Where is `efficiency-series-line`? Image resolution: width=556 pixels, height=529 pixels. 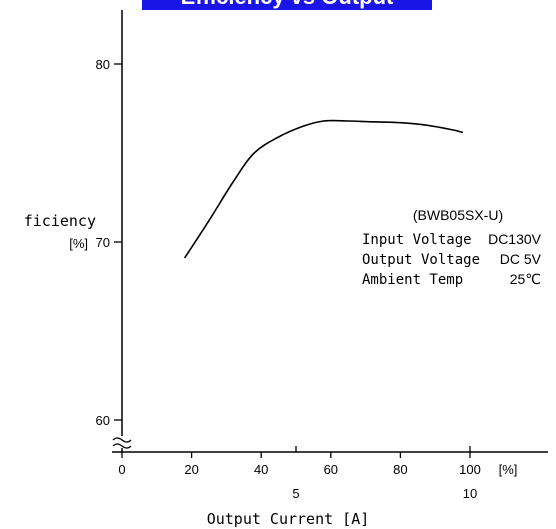 efficiency-series-line is located at coordinates (323, 189).